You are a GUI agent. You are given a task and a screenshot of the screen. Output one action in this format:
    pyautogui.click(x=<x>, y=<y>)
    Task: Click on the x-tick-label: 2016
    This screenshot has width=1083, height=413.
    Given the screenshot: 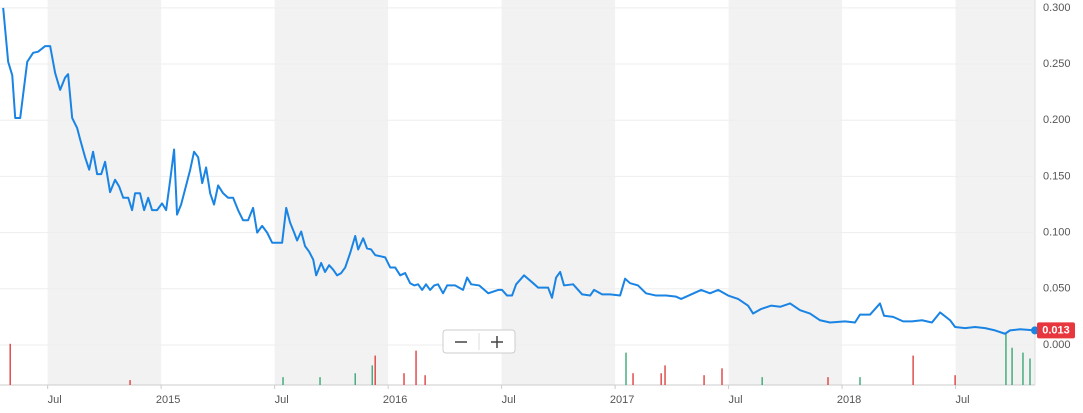 What is the action you would take?
    pyautogui.click(x=395, y=400)
    